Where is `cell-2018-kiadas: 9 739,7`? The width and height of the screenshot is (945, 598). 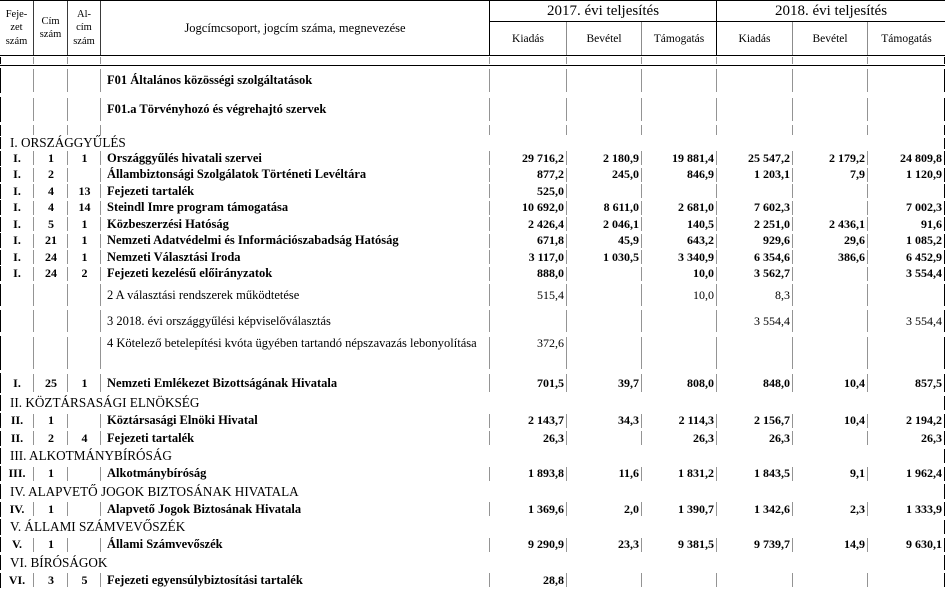 cell-2018-kiadas: 9 739,7 is located at coordinates (755, 545).